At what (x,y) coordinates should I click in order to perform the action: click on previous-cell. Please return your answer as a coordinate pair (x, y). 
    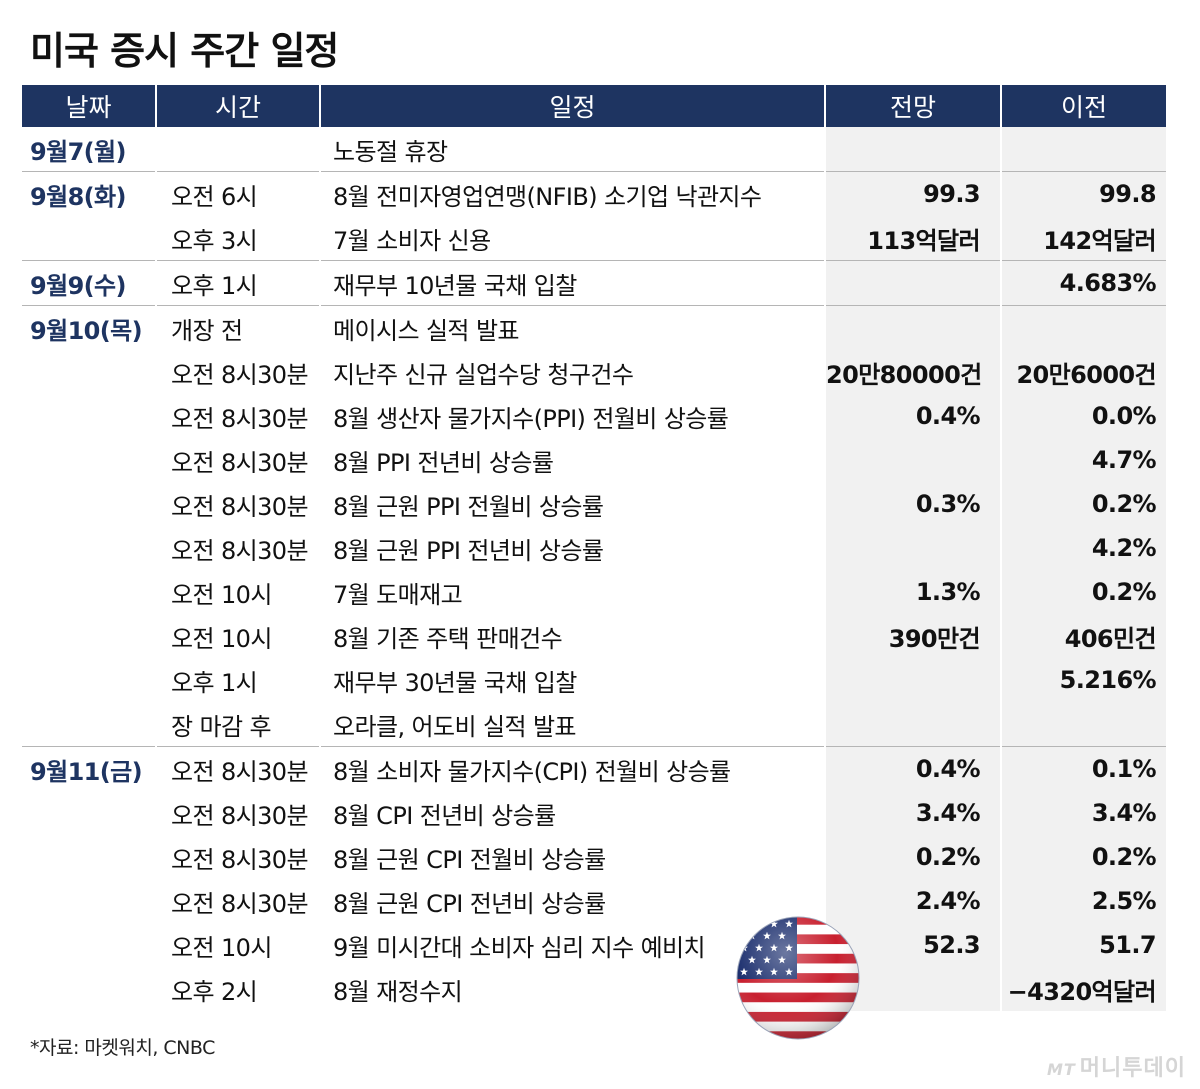
    Looking at the image, I should click on (1083, 149).